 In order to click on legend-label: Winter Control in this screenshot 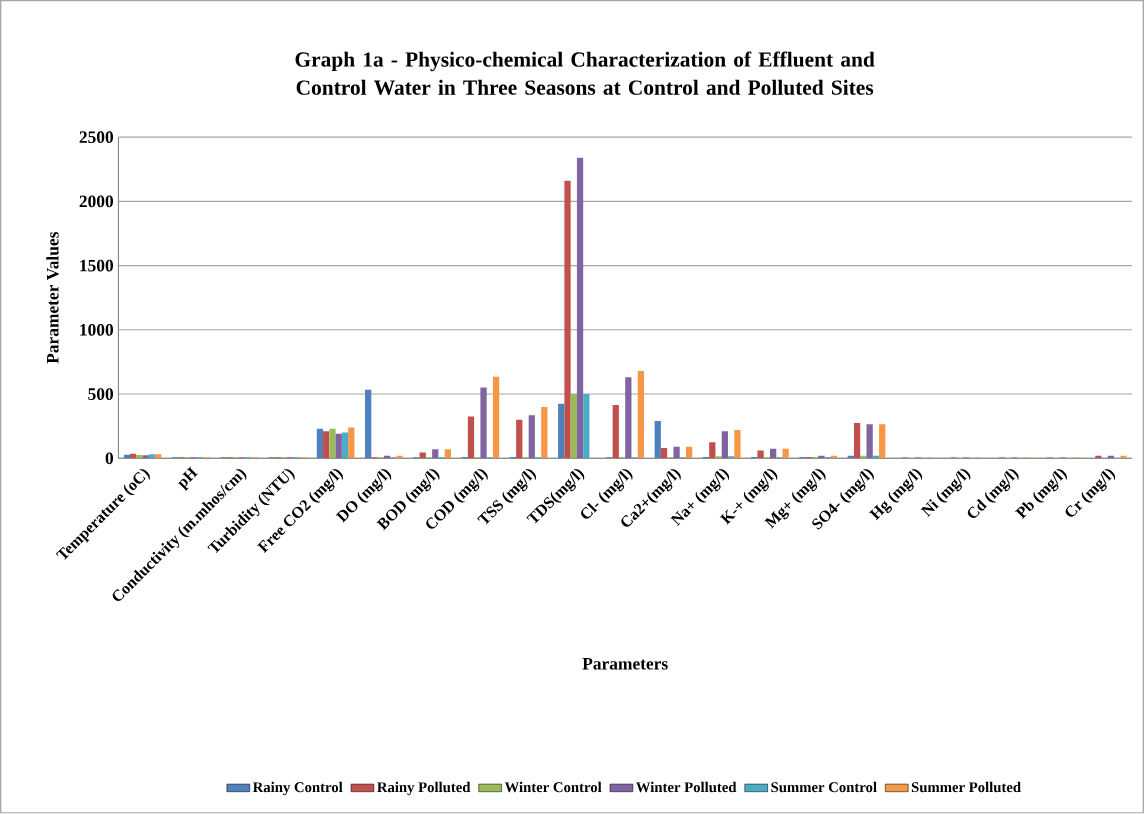, I will do `click(553, 787)`.